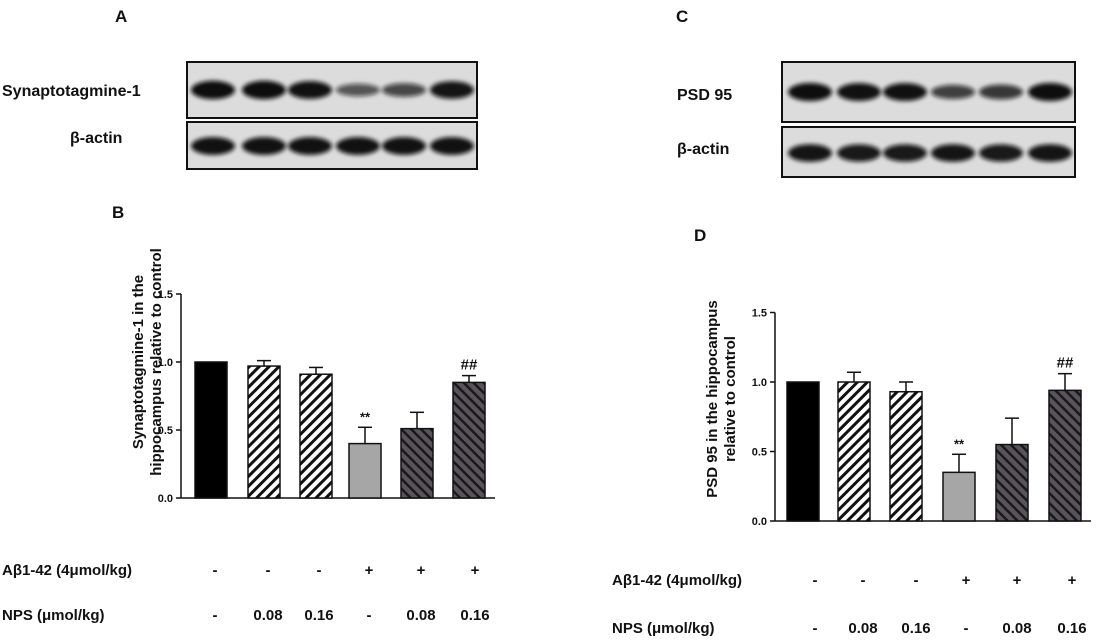  I want to click on blot-c-band-row1-lane5, so click(1001, 92).